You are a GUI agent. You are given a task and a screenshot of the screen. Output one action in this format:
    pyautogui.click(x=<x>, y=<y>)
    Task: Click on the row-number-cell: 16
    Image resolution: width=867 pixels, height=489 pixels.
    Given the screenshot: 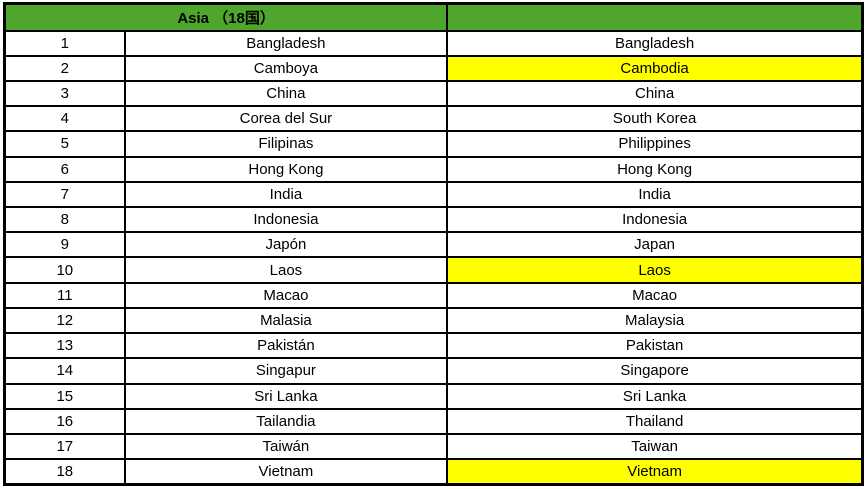 What is the action you would take?
    pyautogui.click(x=64, y=421)
    